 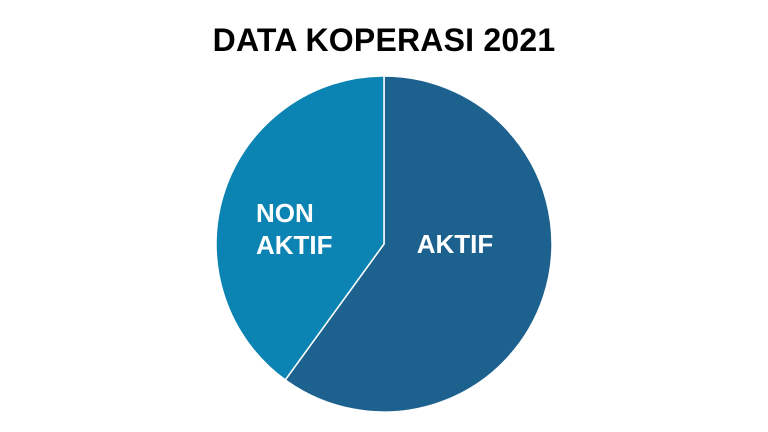 What do you see at coordinates (294, 229) in the screenshot?
I see `slice-label-non-aktif: NON AKTIF` at bounding box center [294, 229].